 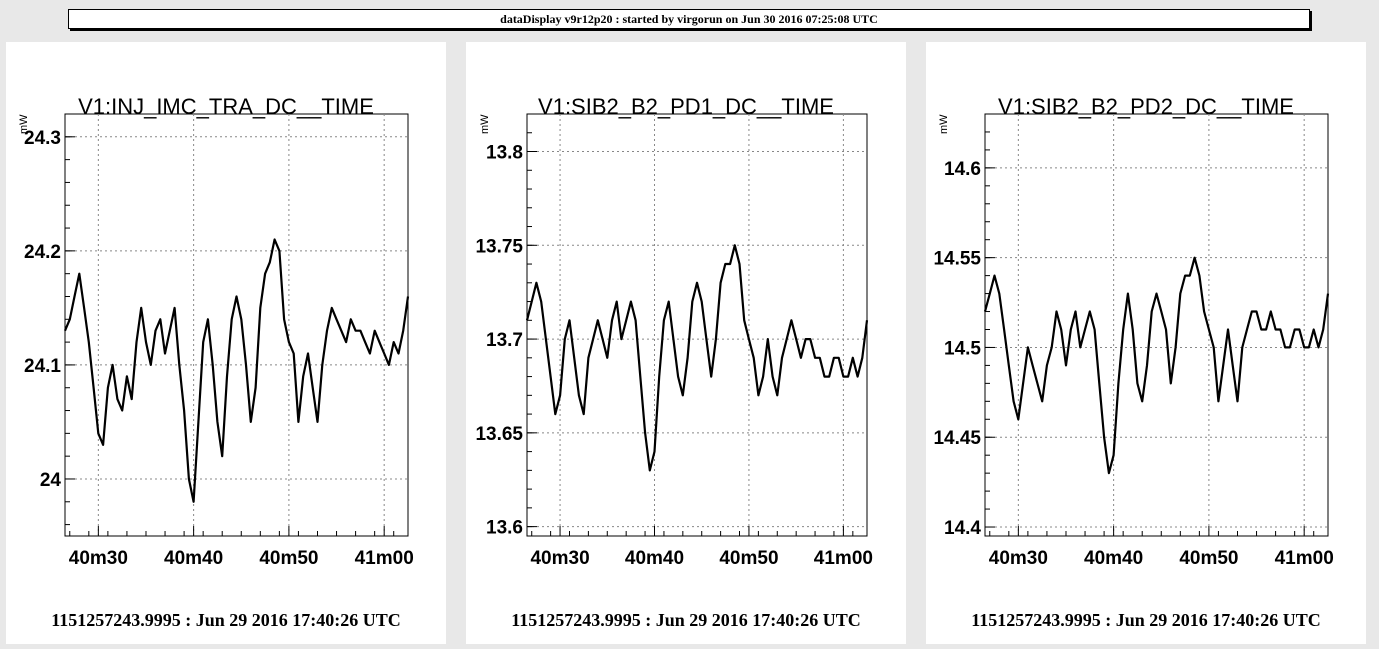 I want to click on y-tick-label: 14.5, so click(x=962, y=348).